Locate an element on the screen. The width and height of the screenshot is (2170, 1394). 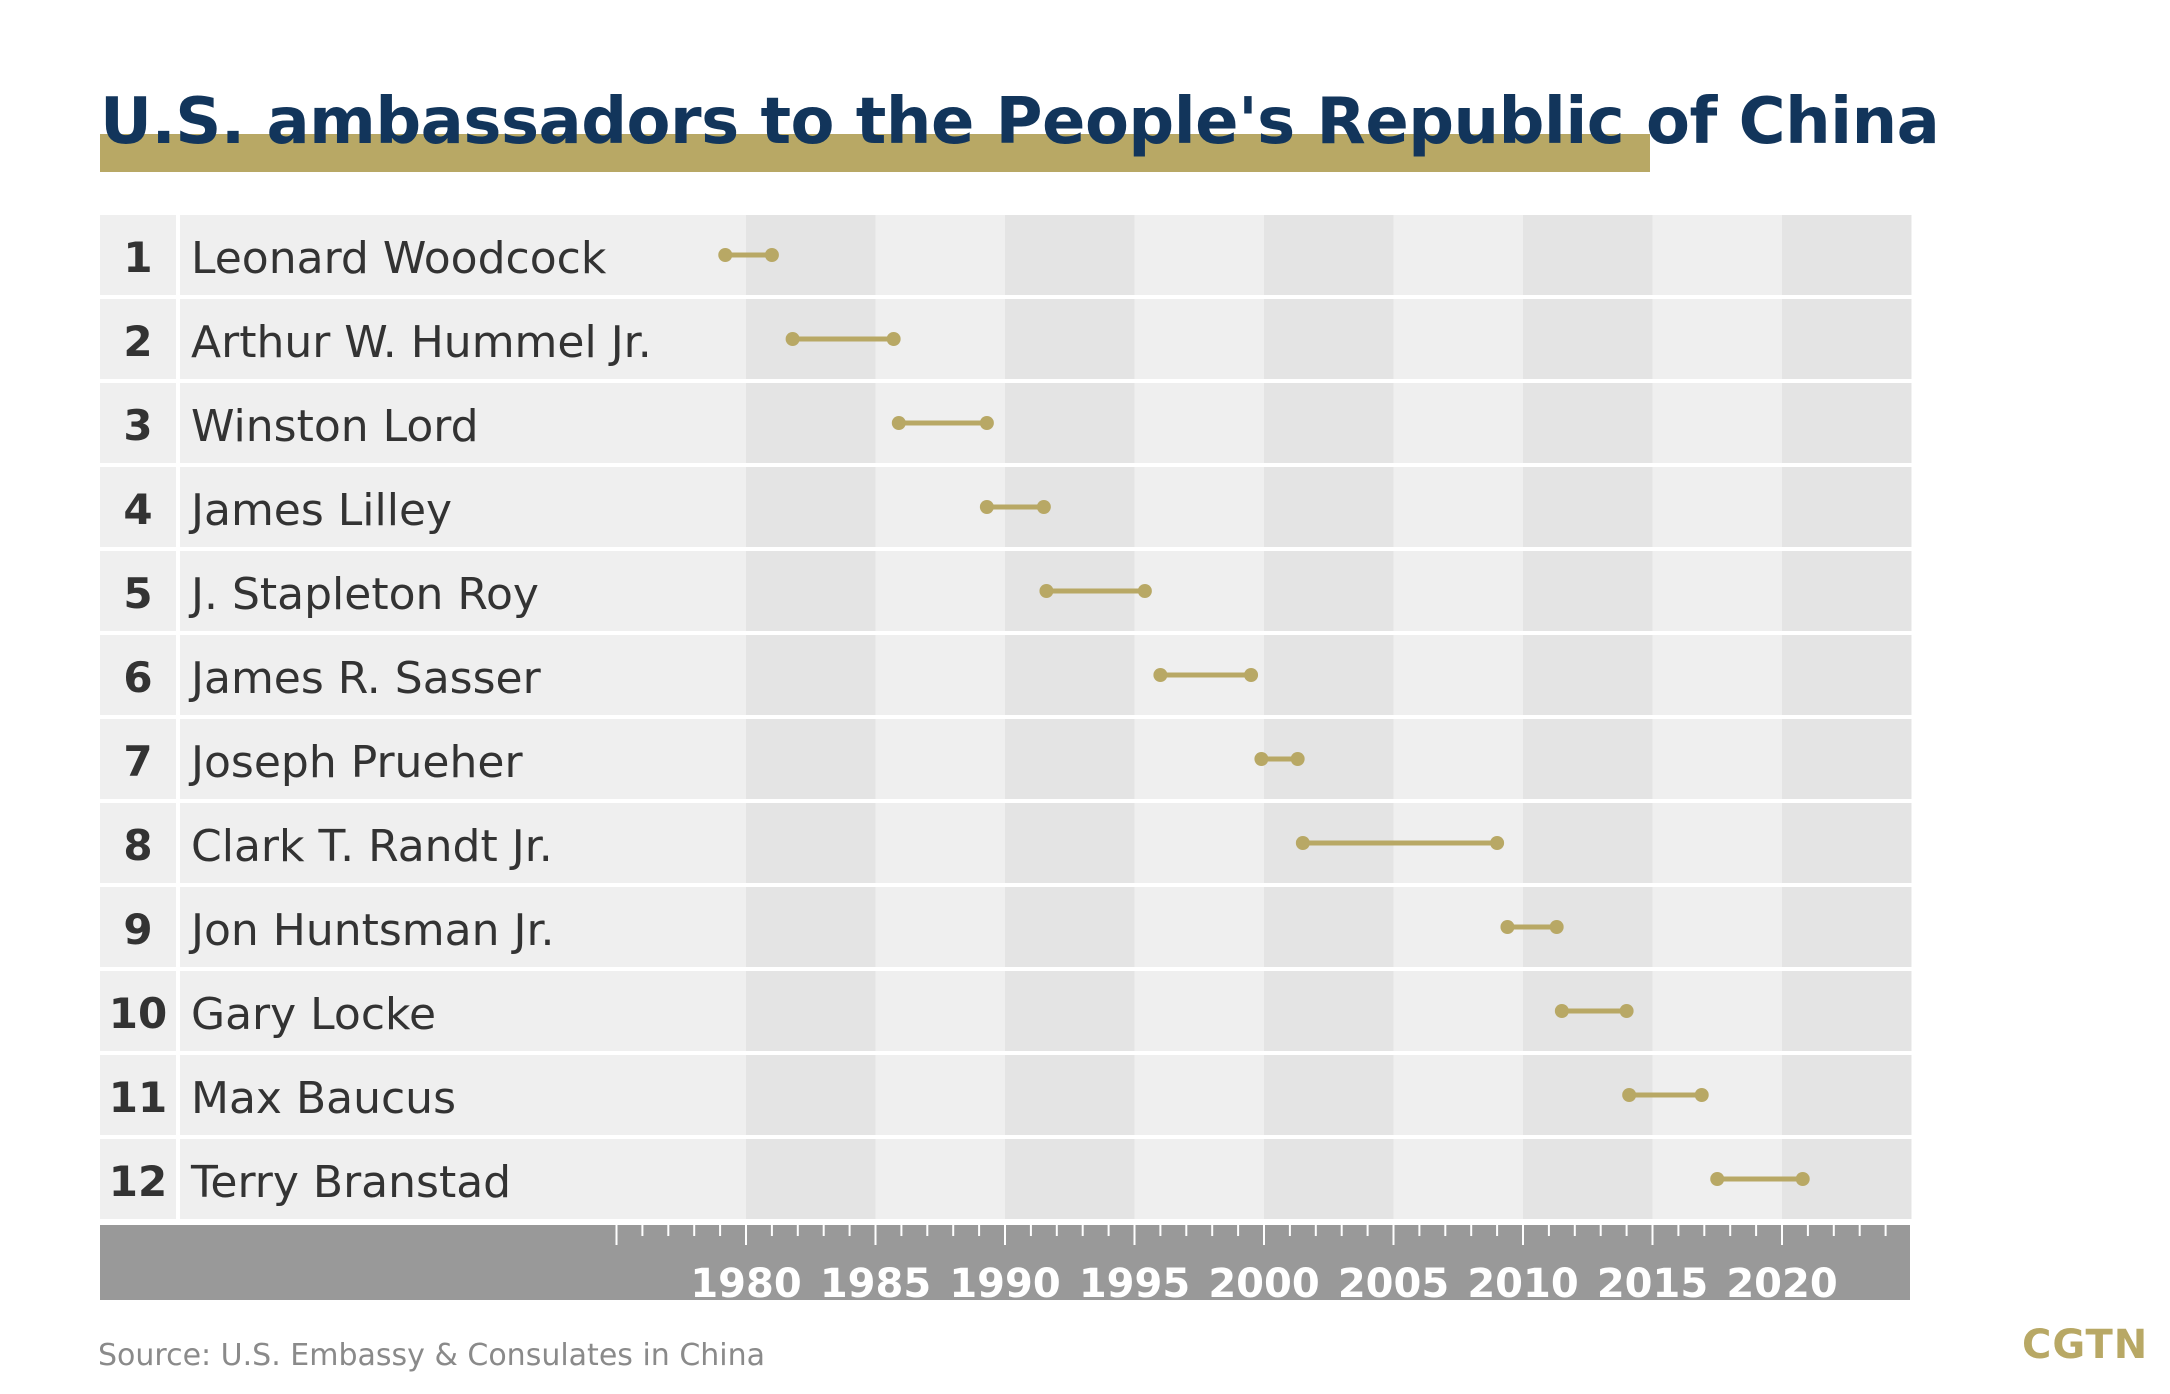
ambassador-number: 8 is located at coordinates (137, 845).